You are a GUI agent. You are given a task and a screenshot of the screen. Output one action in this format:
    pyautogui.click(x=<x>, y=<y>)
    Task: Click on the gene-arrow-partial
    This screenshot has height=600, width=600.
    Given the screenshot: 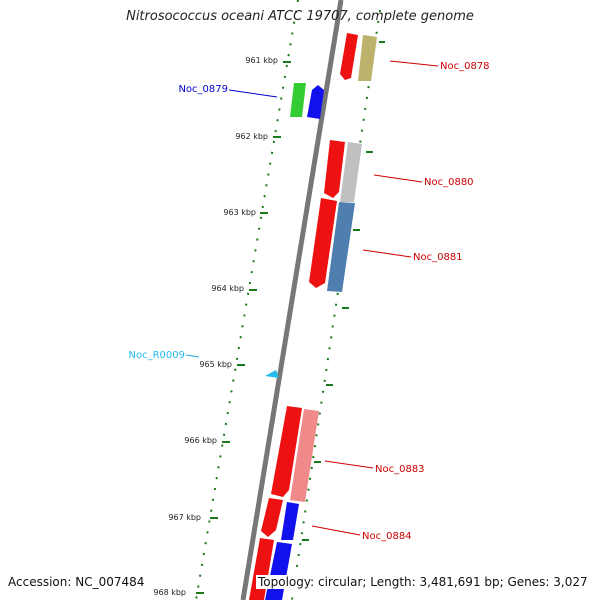 What is the action you would take?
    pyautogui.click(x=261, y=569)
    